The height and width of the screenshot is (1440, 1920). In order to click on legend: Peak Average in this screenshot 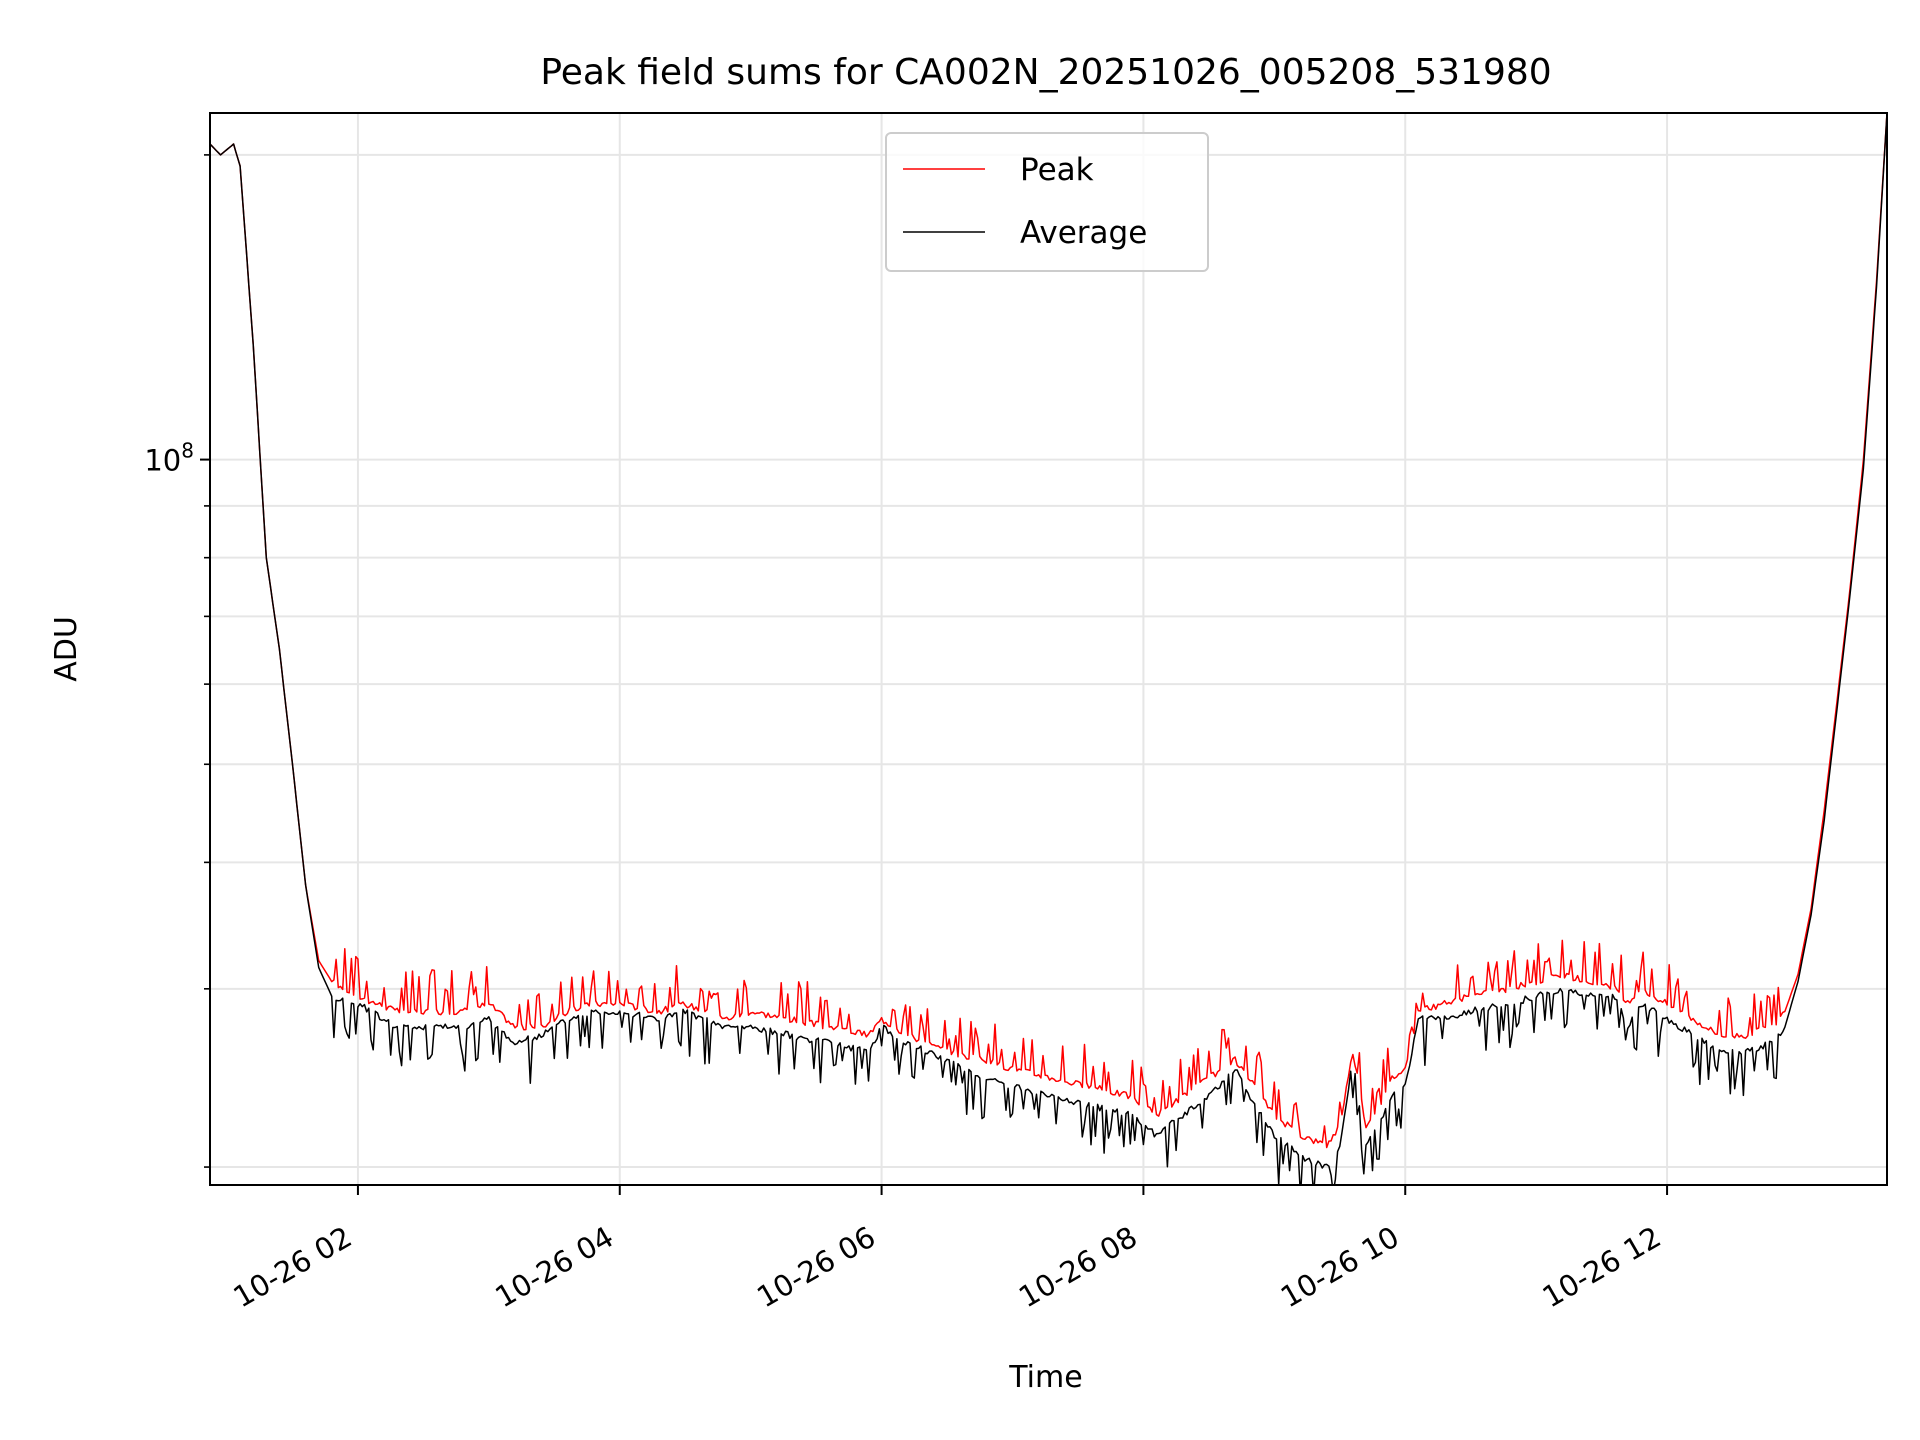, I will do `click(1047, 202)`.